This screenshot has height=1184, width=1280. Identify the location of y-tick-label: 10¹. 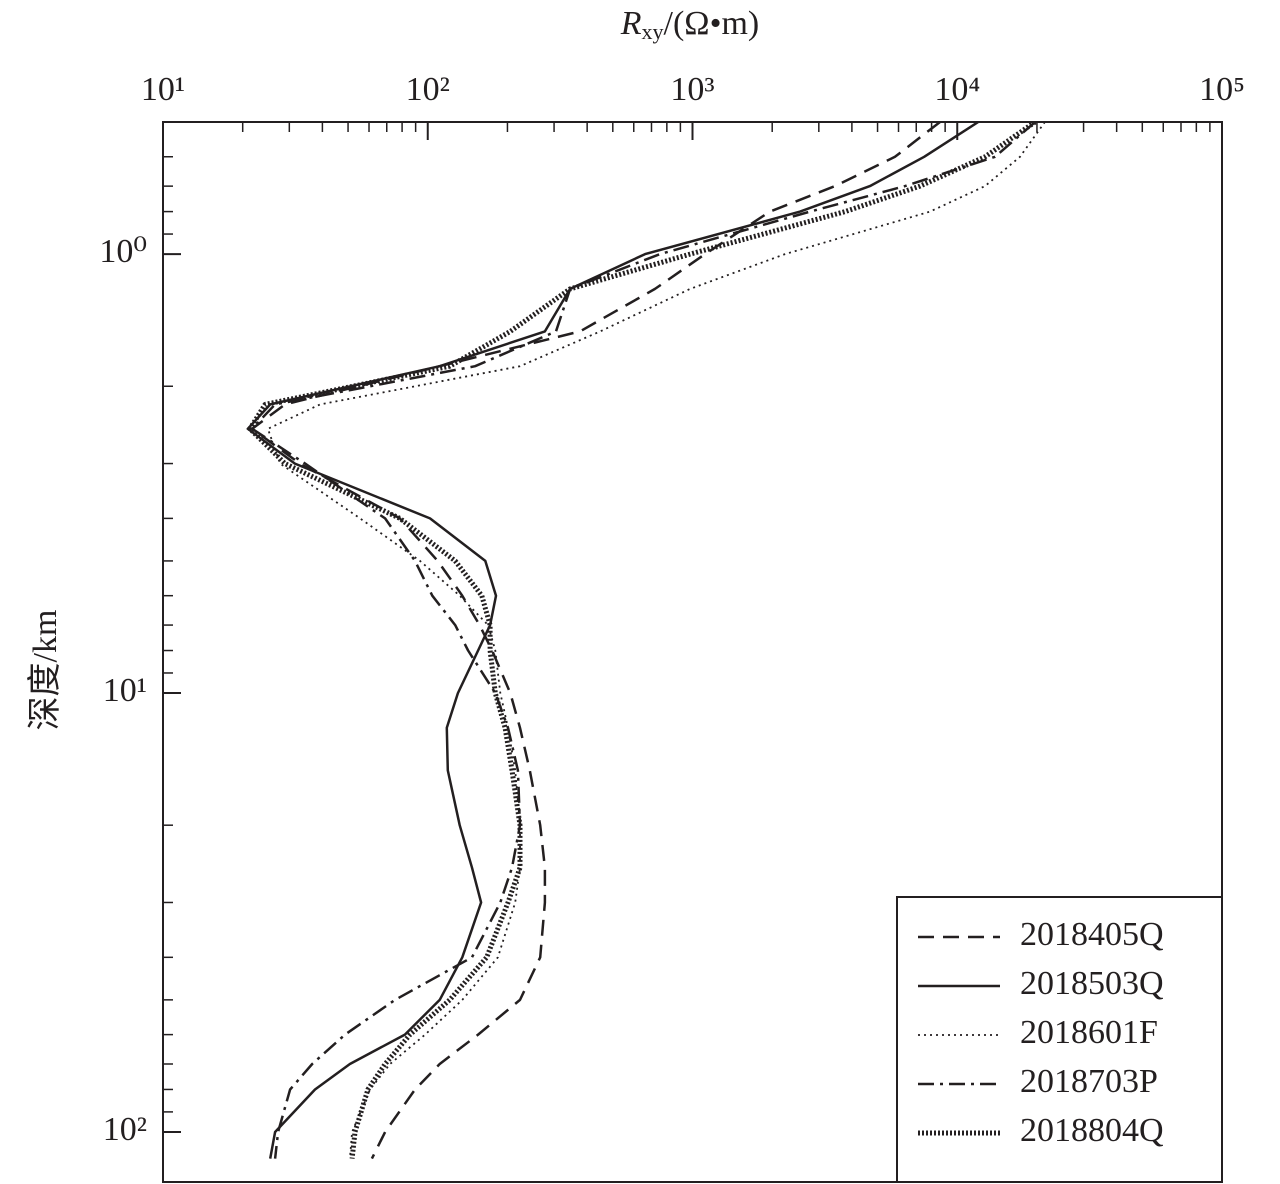
(125, 690).